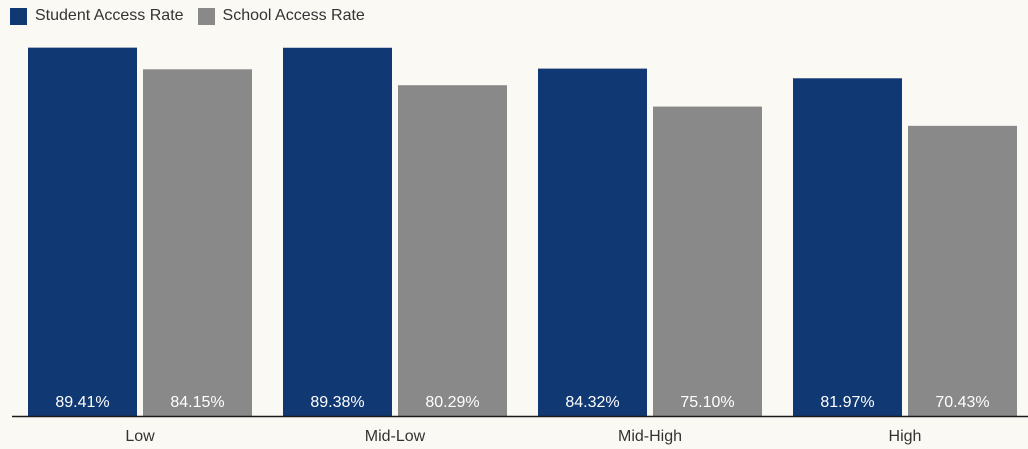 This screenshot has height=449, width=1028. I want to click on legend-swatch-school, so click(206, 16).